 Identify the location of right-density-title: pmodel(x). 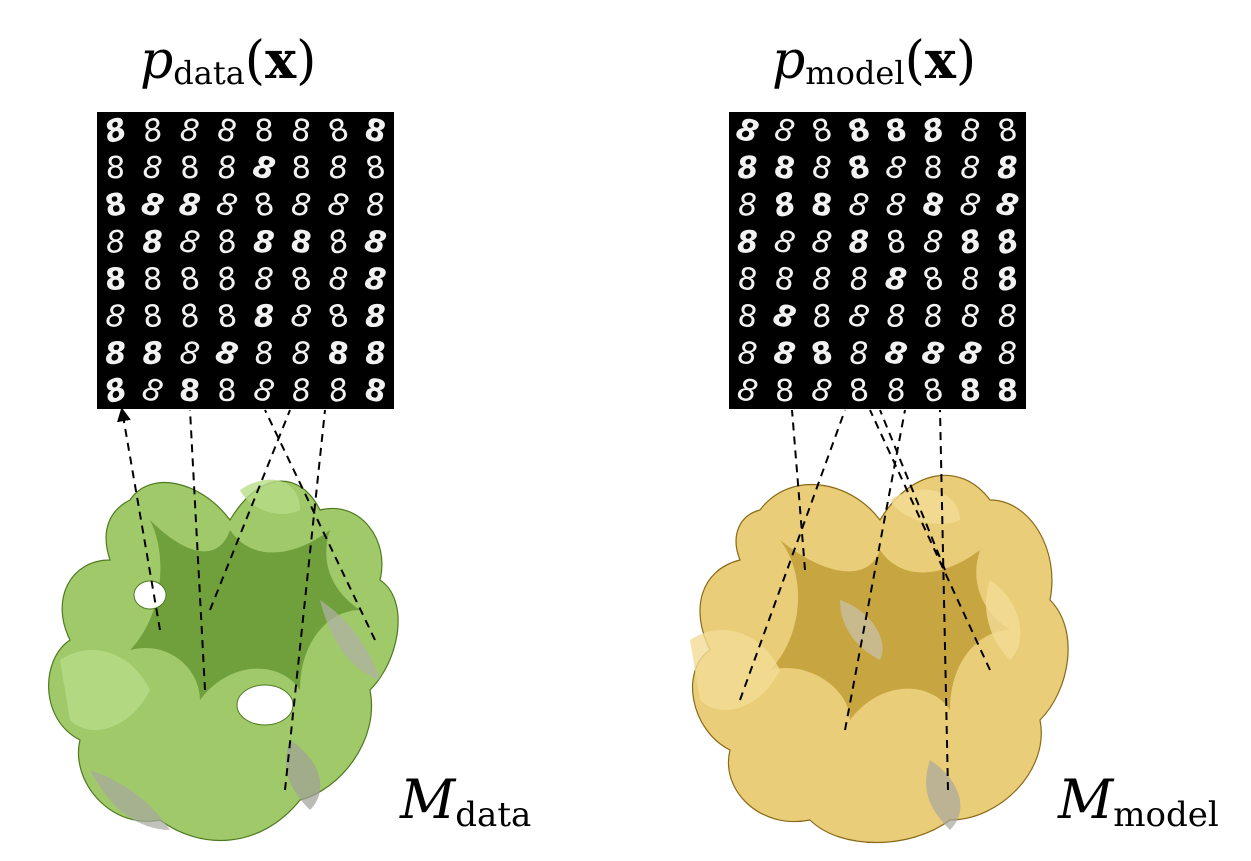
(874, 61).